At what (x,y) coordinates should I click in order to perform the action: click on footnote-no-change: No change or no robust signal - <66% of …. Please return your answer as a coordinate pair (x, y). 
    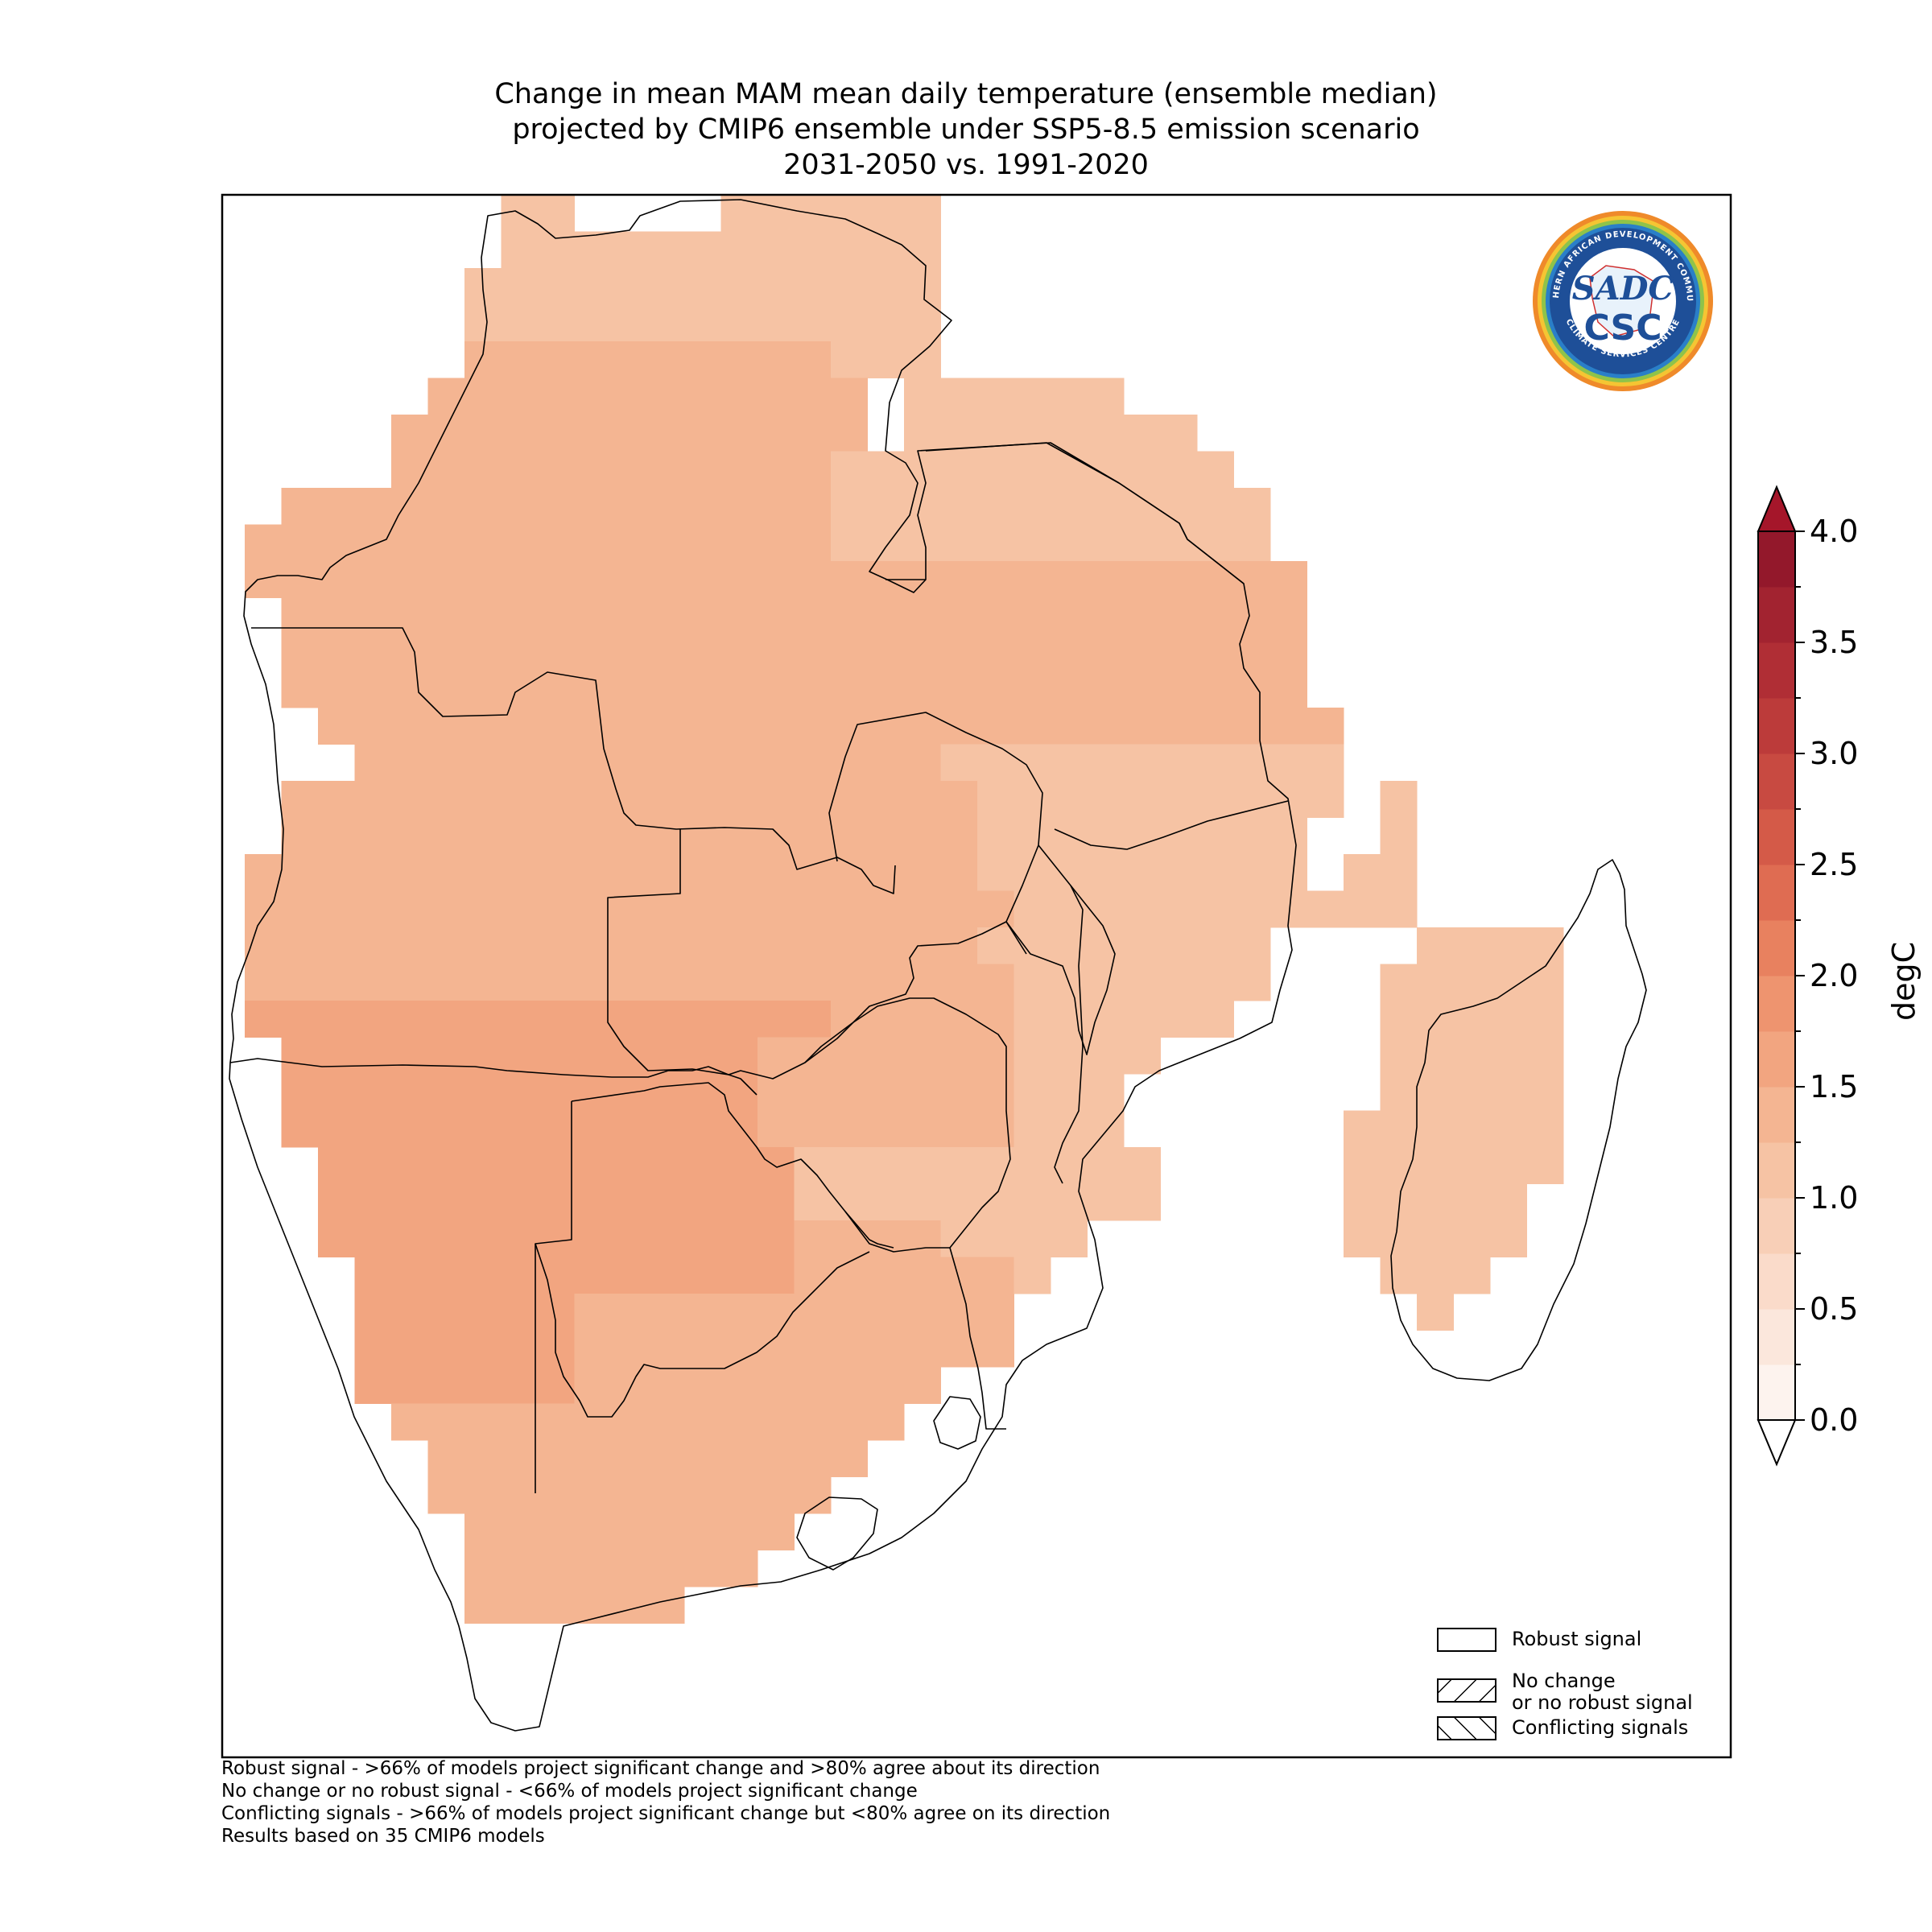
    Looking at the image, I should click on (569, 1791).